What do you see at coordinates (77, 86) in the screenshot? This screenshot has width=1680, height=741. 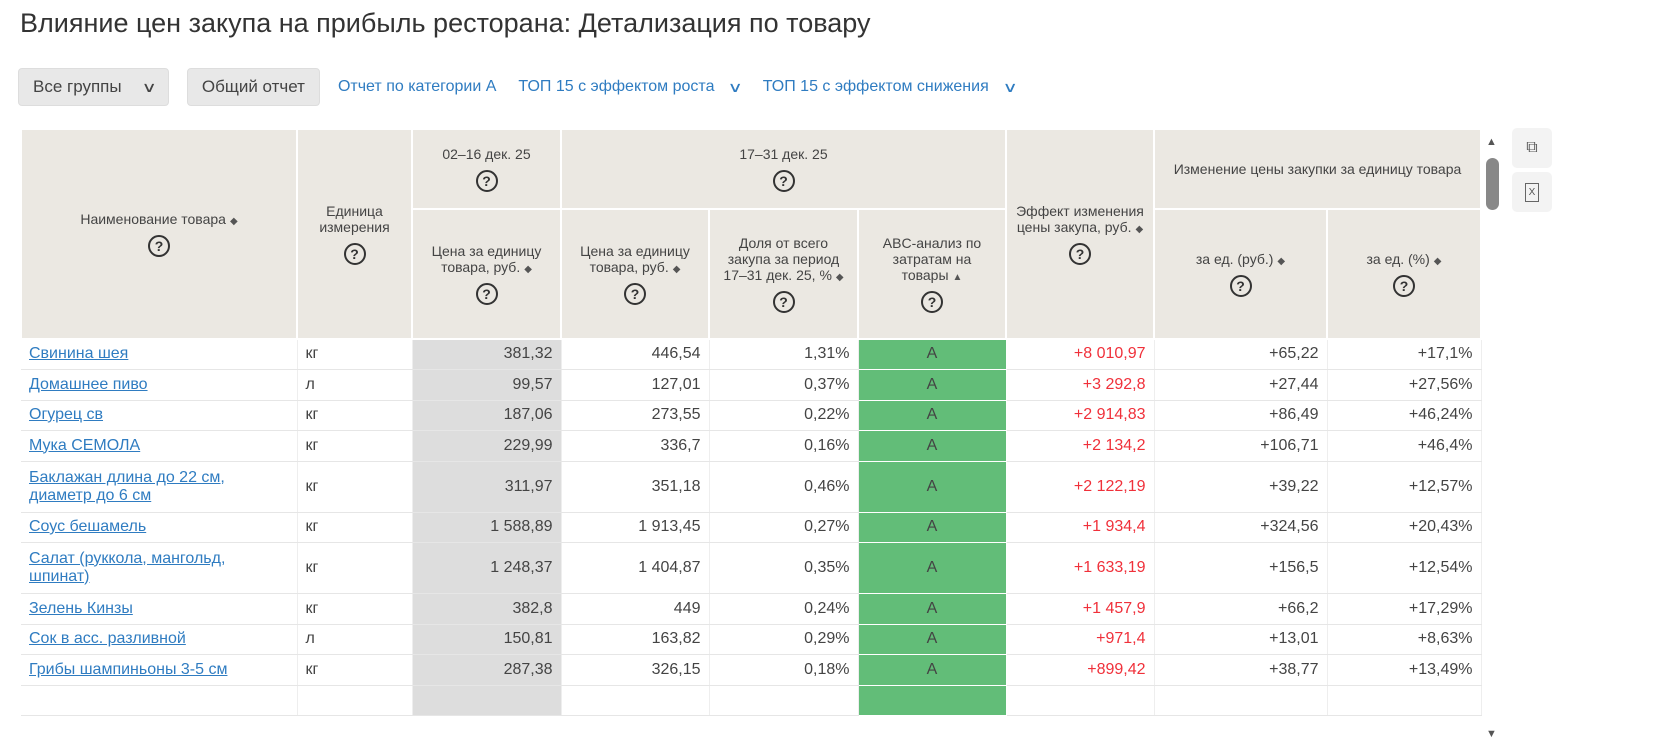 I see `groups-label: Все группы` at bounding box center [77, 86].